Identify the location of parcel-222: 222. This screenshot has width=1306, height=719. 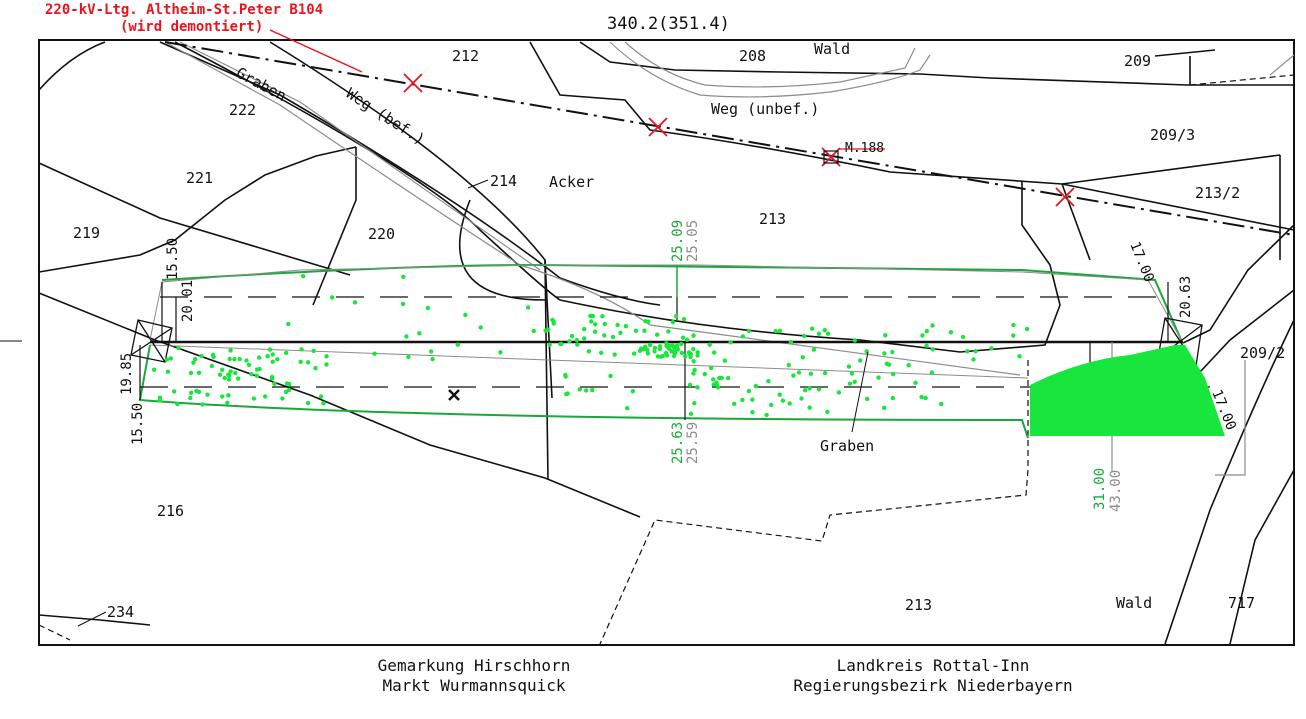
(242, 110).